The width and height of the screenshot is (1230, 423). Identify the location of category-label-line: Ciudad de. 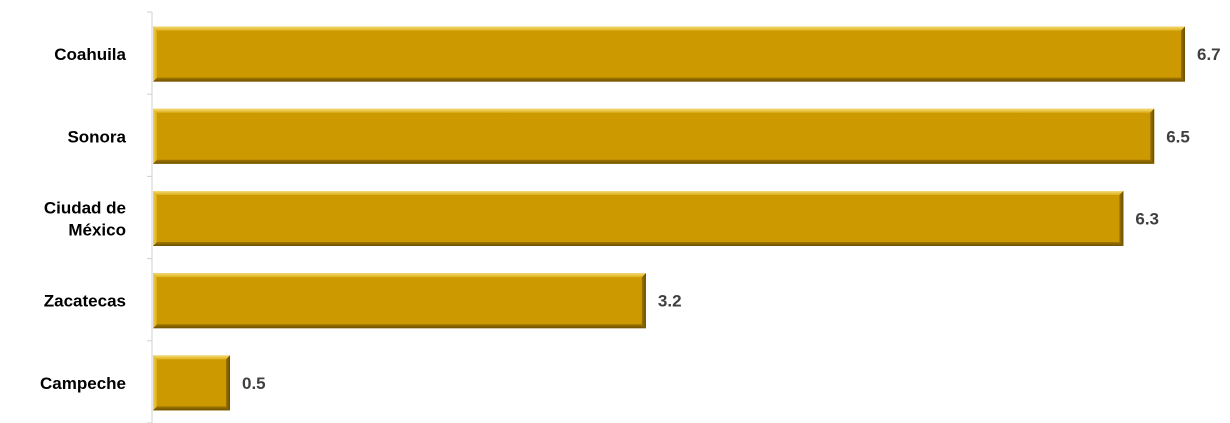
(85, 208).